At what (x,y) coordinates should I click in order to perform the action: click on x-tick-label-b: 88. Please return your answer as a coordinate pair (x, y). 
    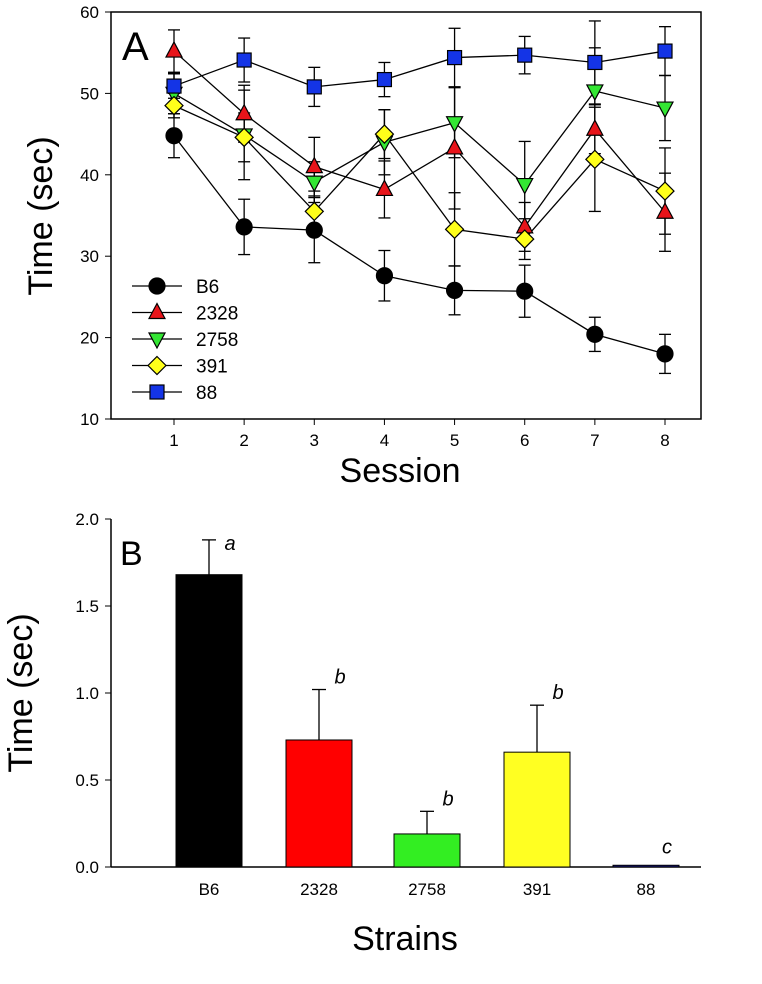
    Looking at the image, I should click on (646, 889).